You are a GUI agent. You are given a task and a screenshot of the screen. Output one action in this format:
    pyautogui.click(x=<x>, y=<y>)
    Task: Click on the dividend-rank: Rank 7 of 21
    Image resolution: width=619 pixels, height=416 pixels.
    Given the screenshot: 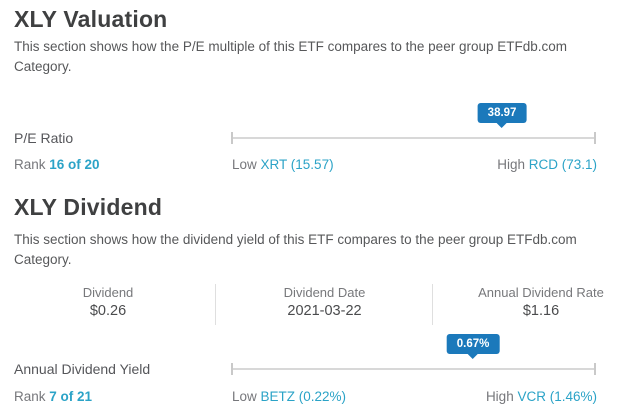 What is the action you would take?
    pyautogui.click(x=53, y=396)
    